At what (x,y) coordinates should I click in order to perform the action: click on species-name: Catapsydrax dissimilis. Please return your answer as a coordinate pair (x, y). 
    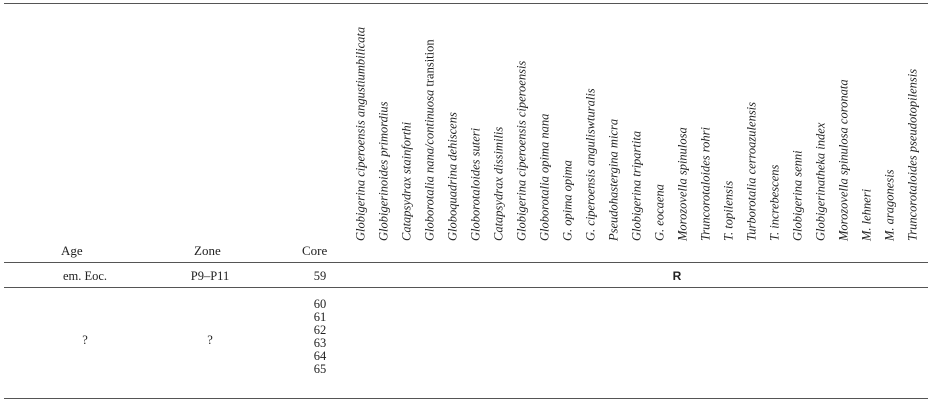
    Looking at the image, I should click on (498, 183).